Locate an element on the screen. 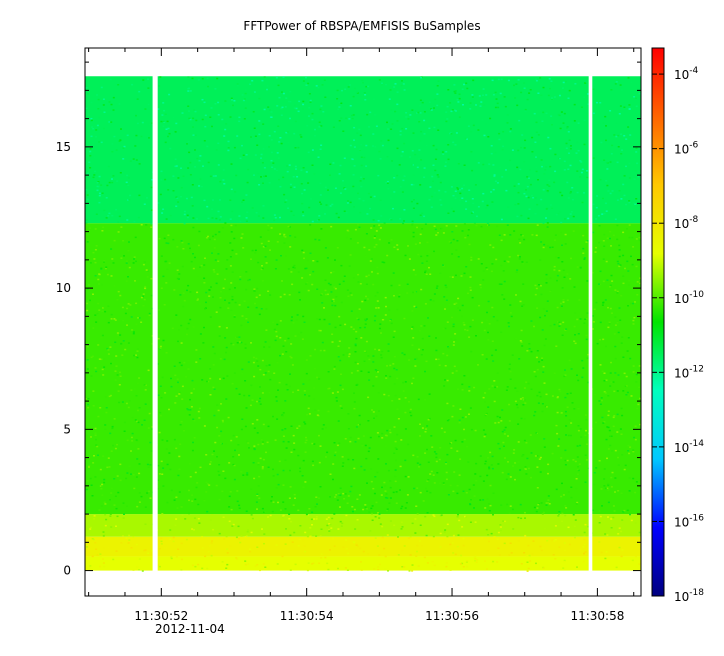  colorbar-tick-label: 10⁻⁶ is located at coordinates (686, 149).